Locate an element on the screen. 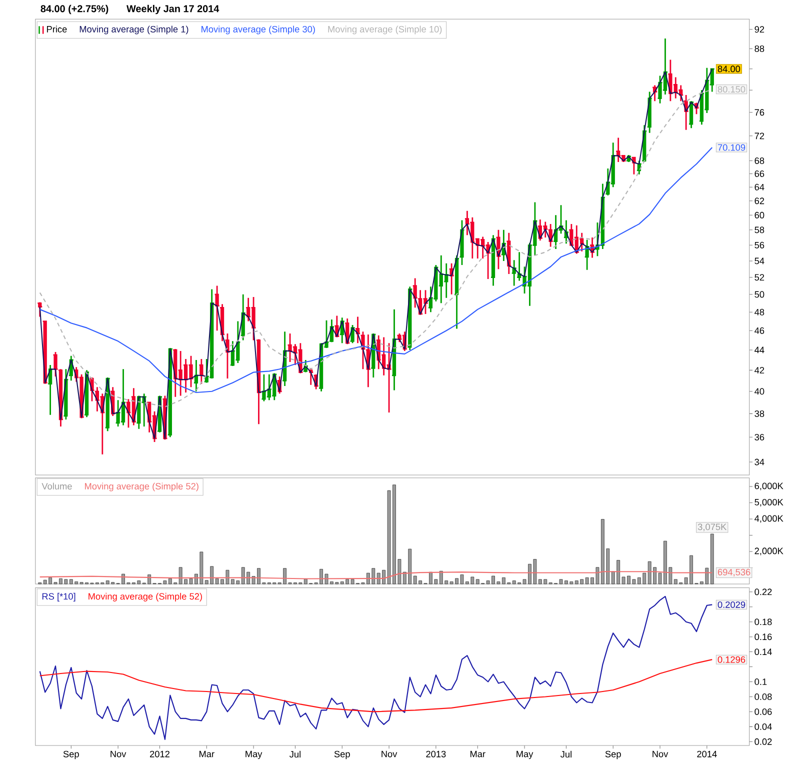 The image size is (800, 765). data-label: 80.150 is located at coordinates (732, 89).